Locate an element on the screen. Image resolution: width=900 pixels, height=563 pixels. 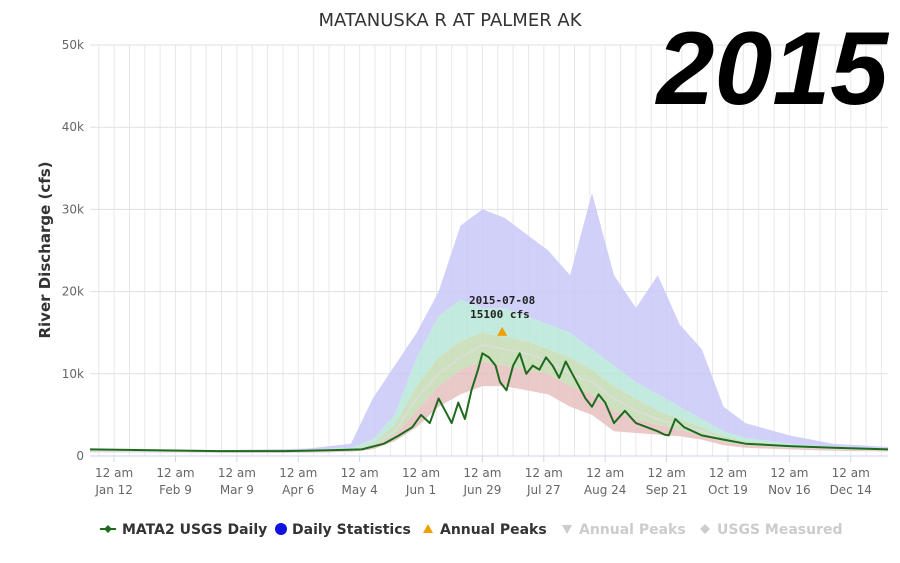
x-tick-label: Aug 24 is located at coordinates (605, 490).